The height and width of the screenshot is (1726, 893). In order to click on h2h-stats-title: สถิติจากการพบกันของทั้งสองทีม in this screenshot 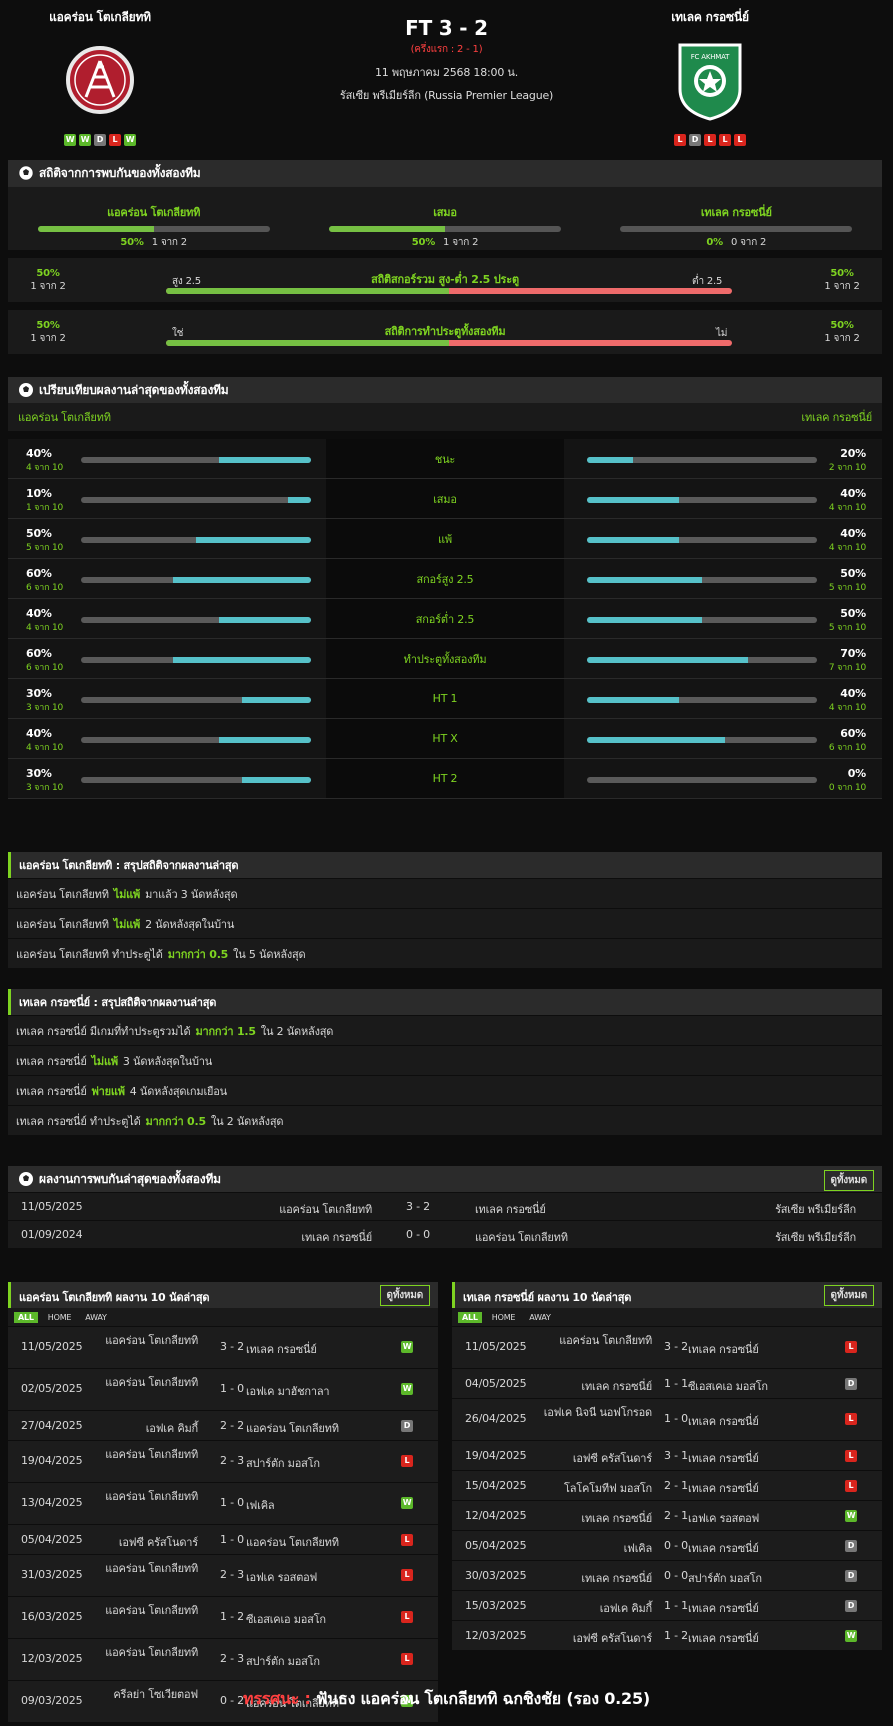, I will do `click(120, 172)`.